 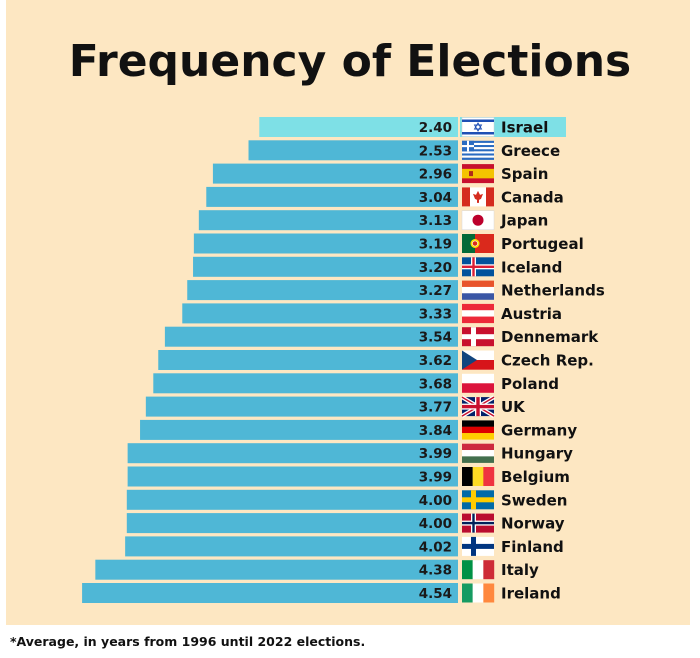 What do you see at coordinates (478, 523) in the screenshot?
I see `norway-flag-icon` at bounding box center [478, 523].